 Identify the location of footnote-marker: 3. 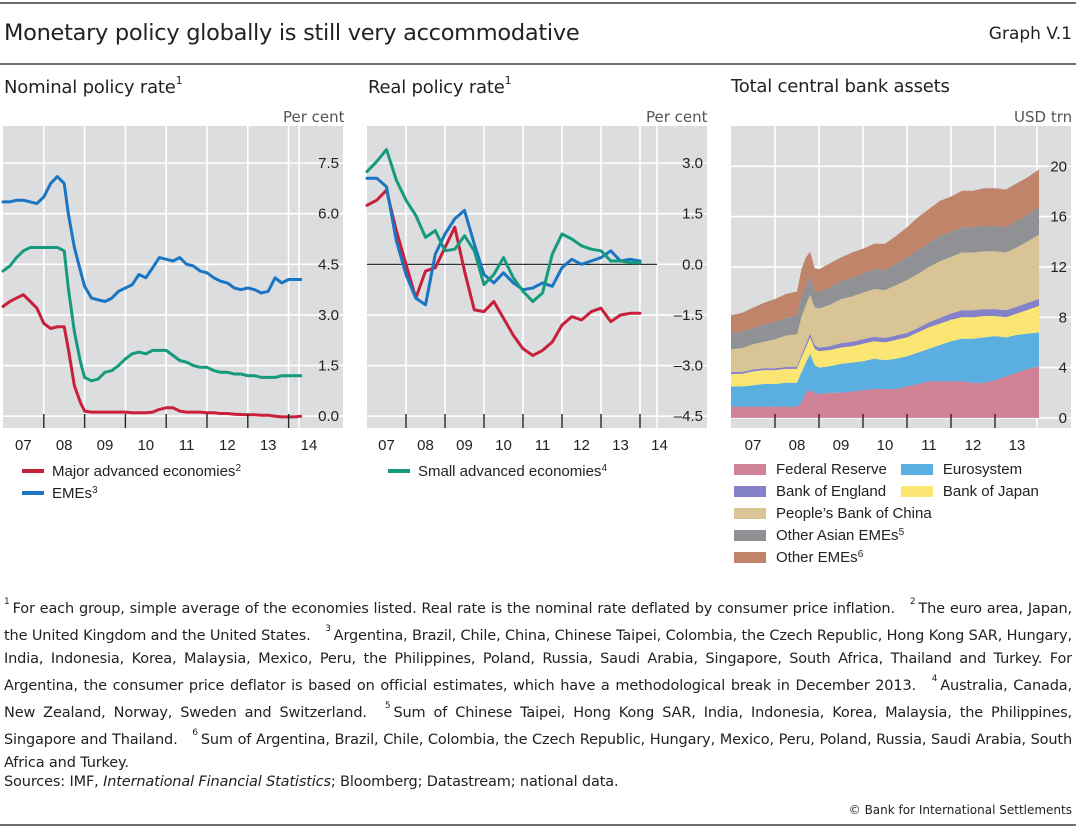
(328, 629).